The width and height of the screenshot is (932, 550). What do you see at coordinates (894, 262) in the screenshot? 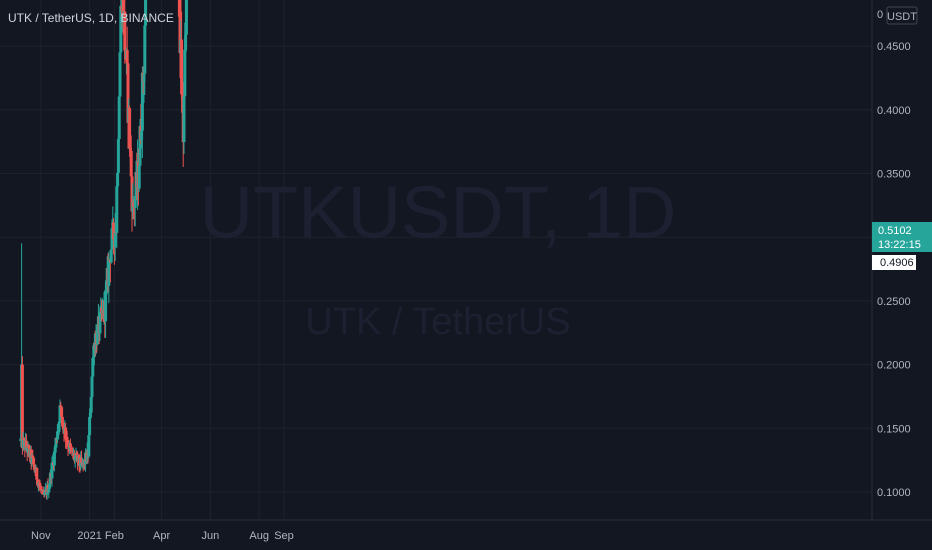
I see `support-price-badge` at bounding box center [894, 262].